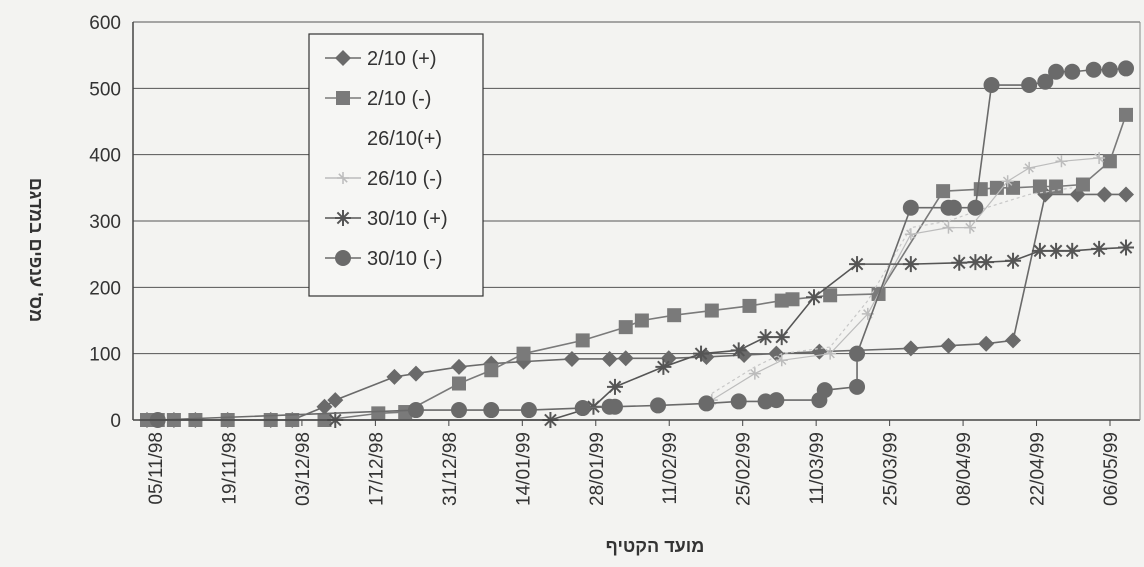  Describe the element at coordinates (376, 469) in the screenshot. I see `x-tick-label: 17/12/98` at that location.